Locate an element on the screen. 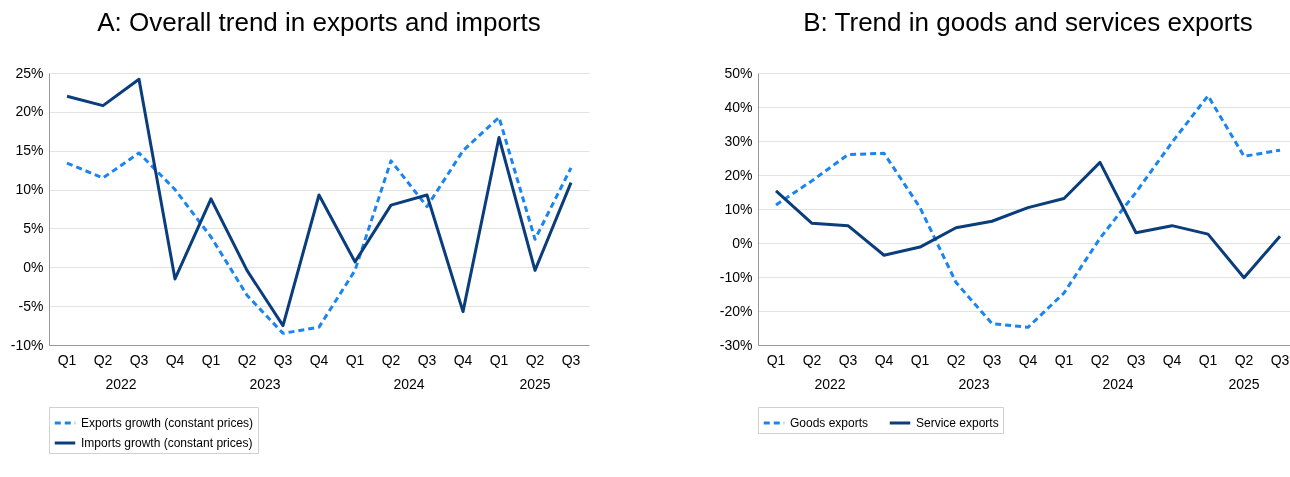  legend-label: Goods exports is located at coordinates (829, 423).